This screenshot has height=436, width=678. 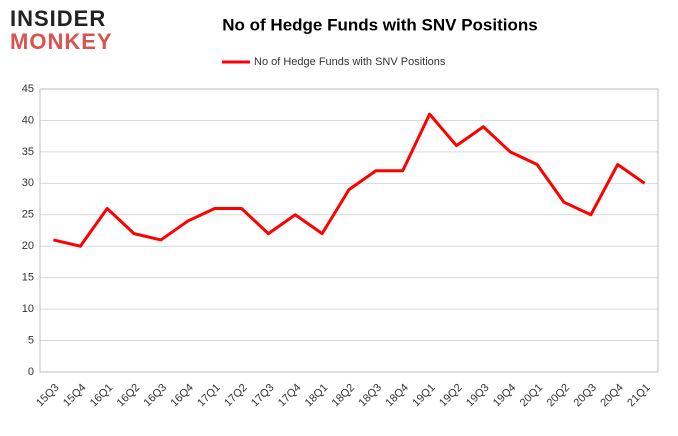 What do you see at coordinates (28, 309) in the screenshot?
I see `y-tick-label: 10` at bounding box center [28, 309].